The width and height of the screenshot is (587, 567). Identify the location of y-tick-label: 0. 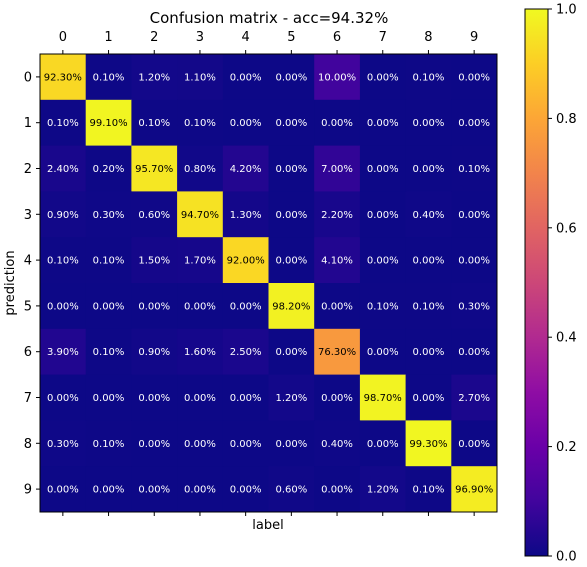
(28, 77).